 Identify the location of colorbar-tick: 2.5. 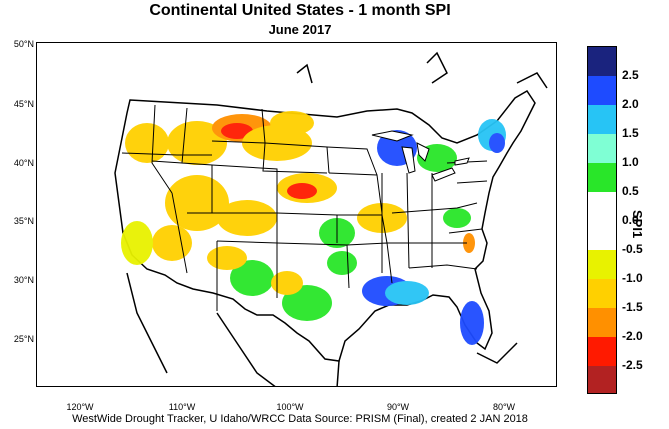
(630, 75).